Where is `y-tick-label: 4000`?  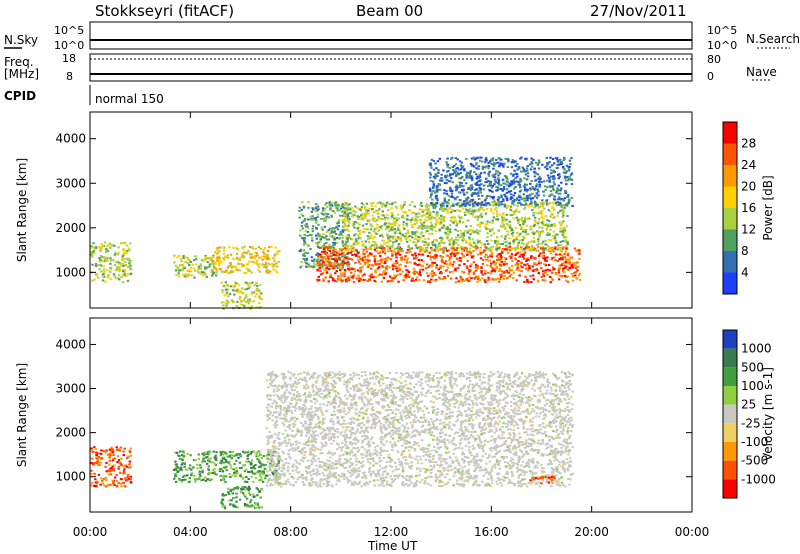 y-tick-label: 4000 is located at coordinates (70, 139).